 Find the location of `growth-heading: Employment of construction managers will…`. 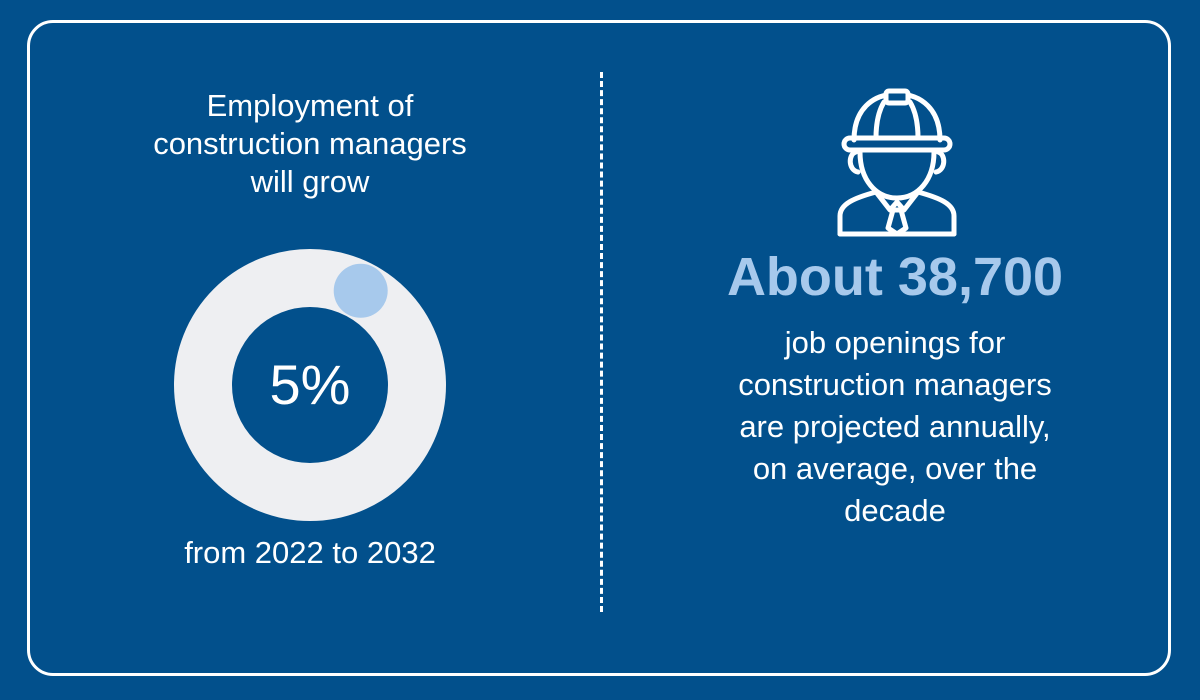

growth-heading: Employment of construction managers will… is located at coordinates (310, 143).